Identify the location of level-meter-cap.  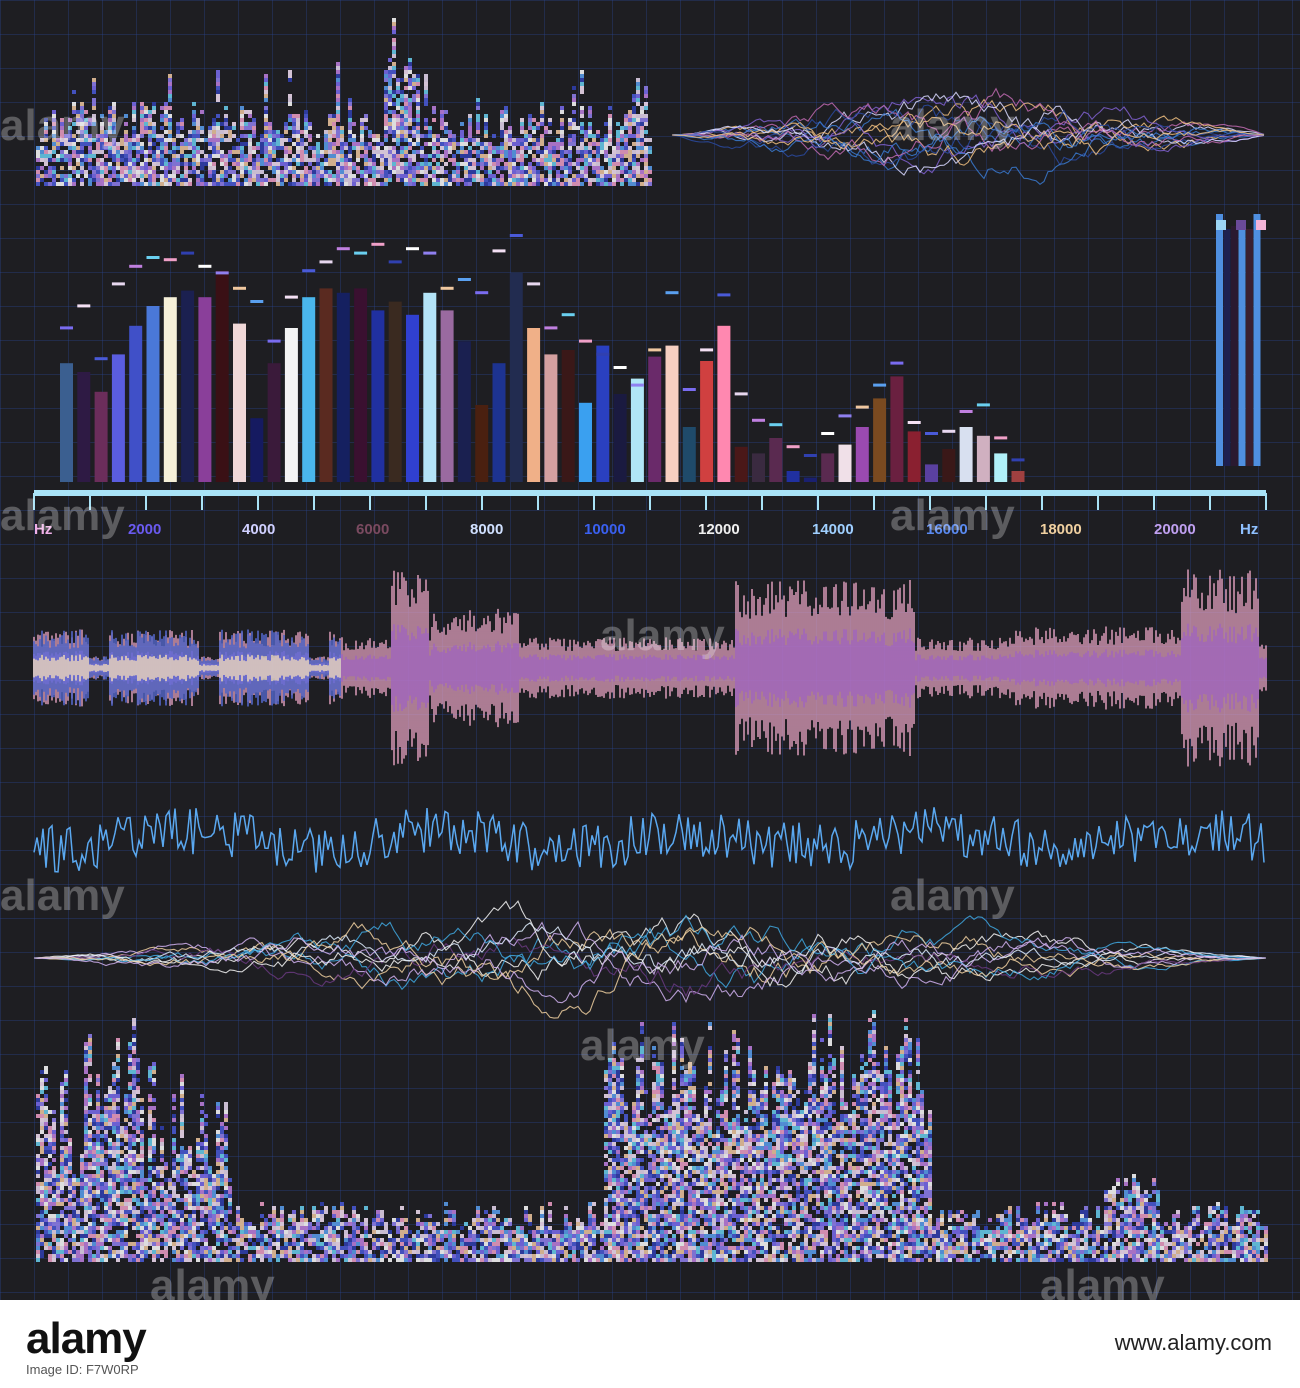
(1241, 225).